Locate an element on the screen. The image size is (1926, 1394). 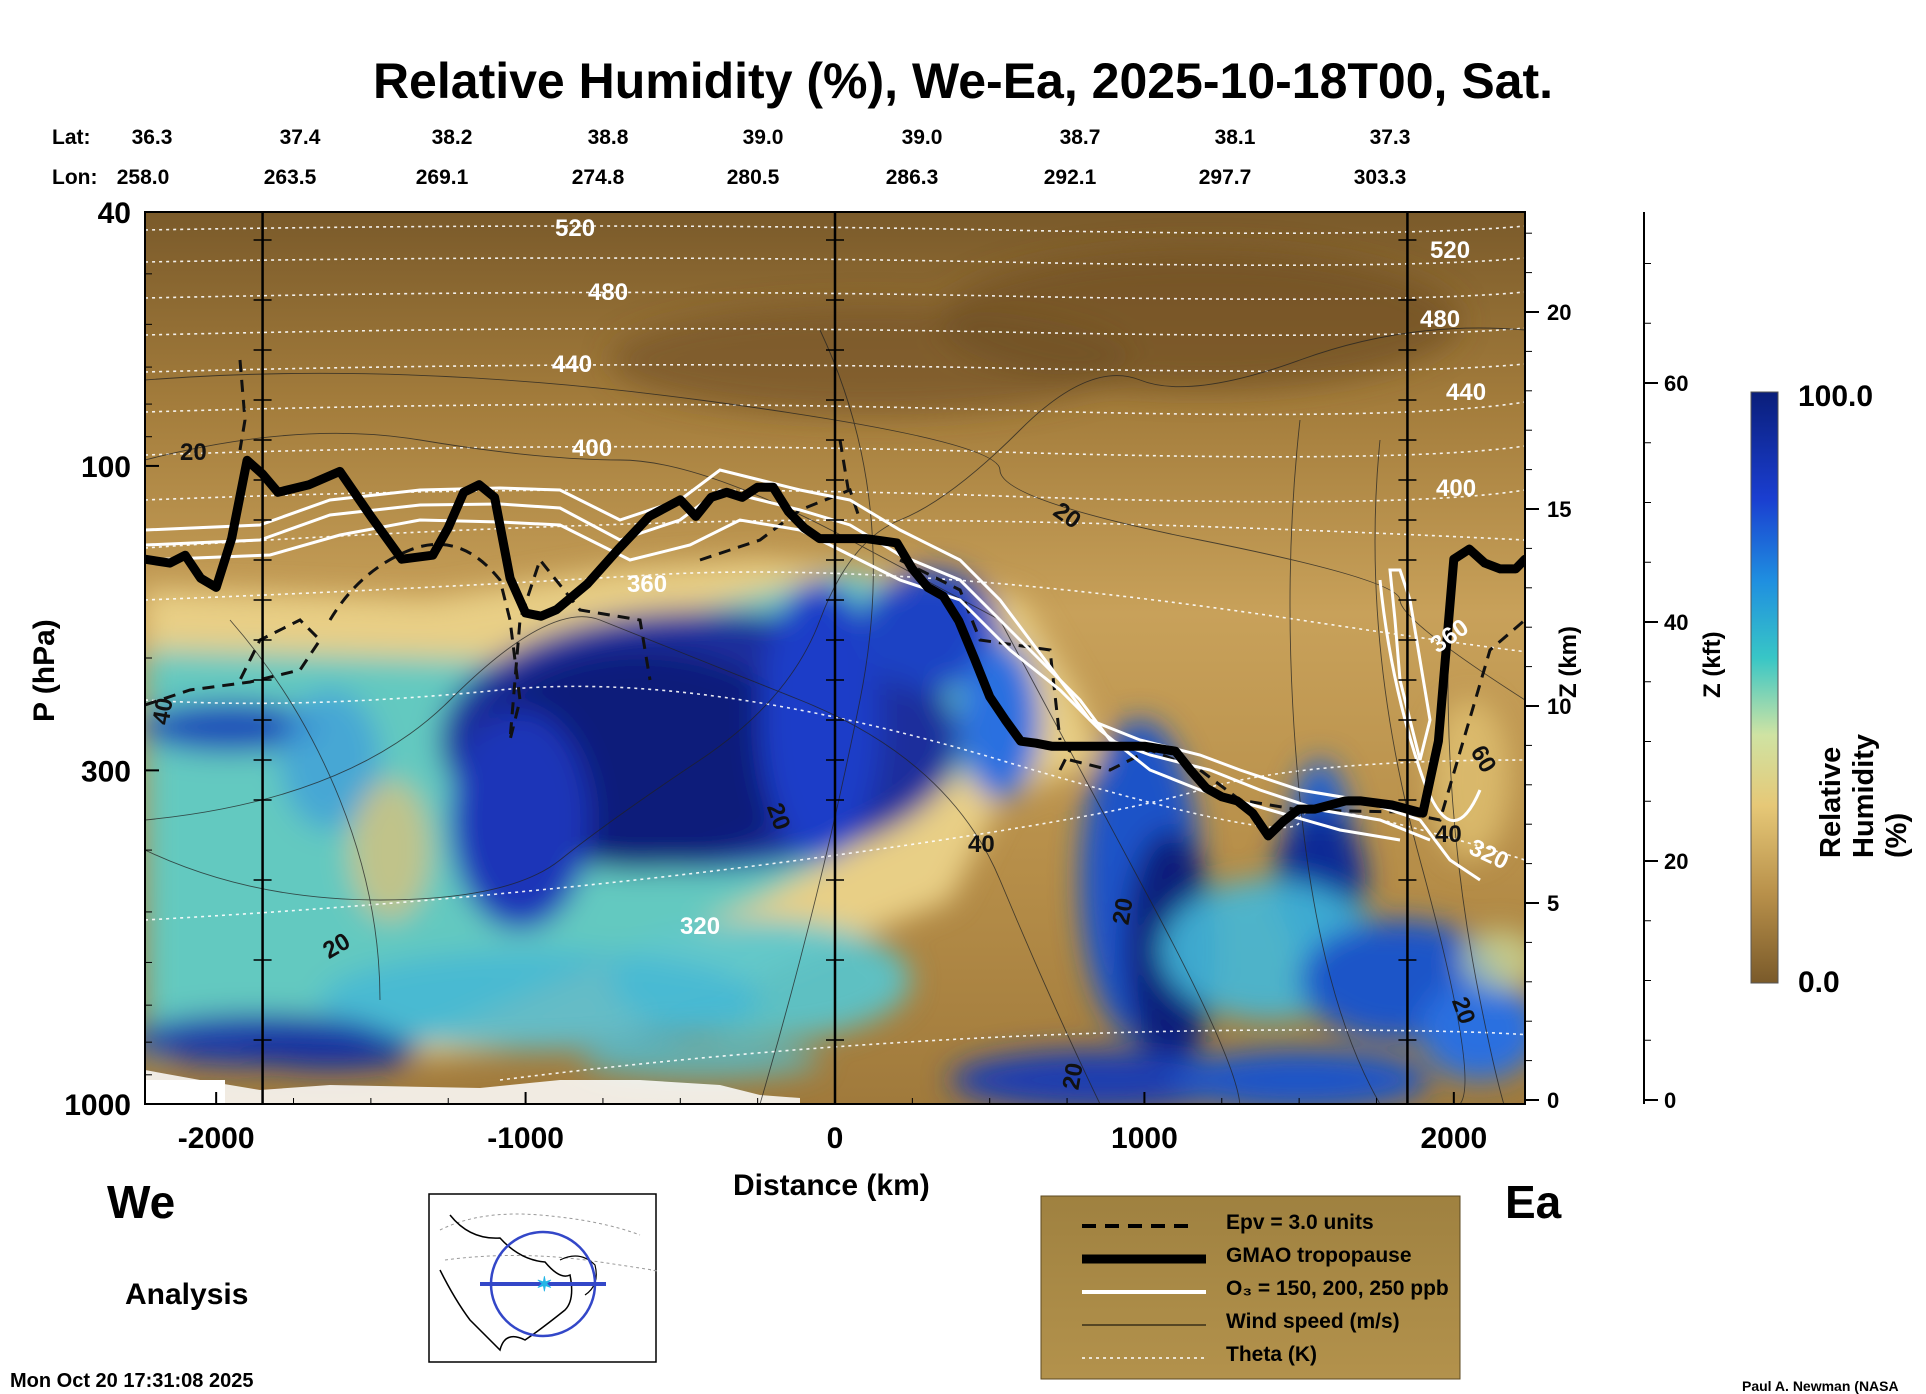
z-km-tick-label: 0 is located at coordinates (1553, 1100).